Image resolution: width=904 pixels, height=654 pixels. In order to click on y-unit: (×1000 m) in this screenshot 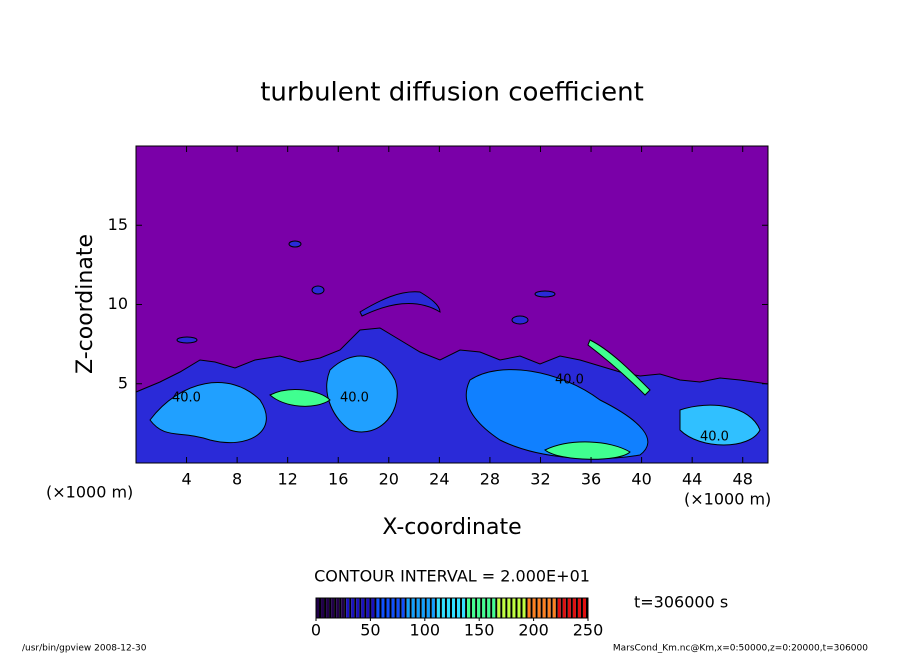, I will do `click(89, 492)`.